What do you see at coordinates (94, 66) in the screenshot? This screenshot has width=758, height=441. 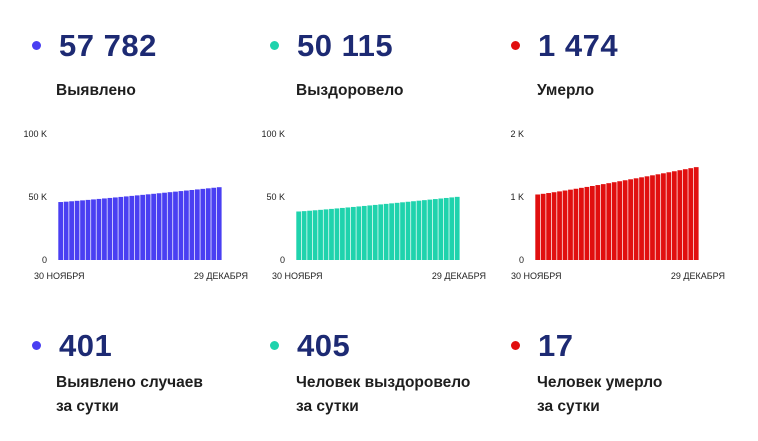 I see `stat-detected: 57 782 Выявлено` at bounding box center [94, 66].